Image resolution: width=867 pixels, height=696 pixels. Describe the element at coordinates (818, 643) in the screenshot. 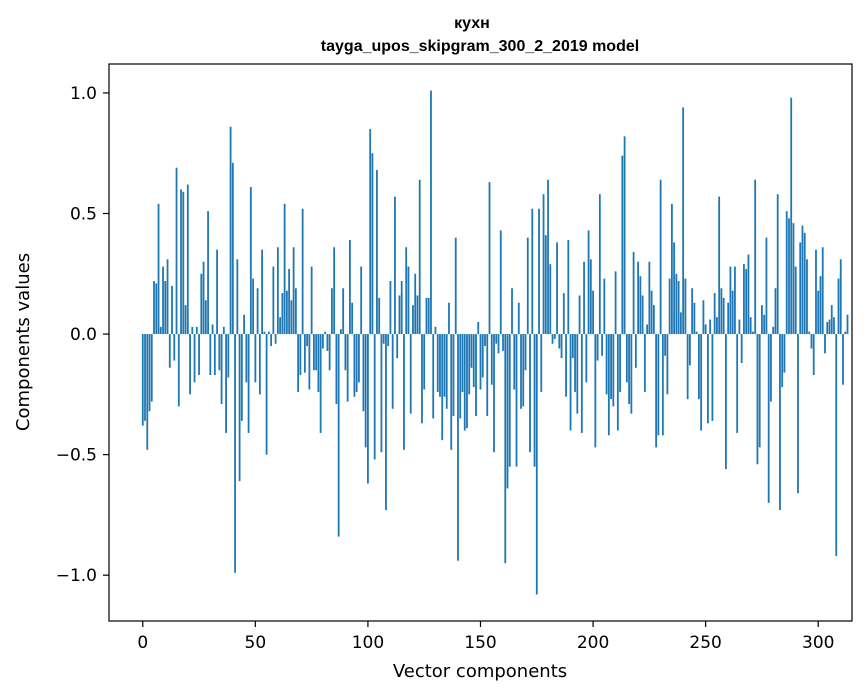

I see `x-tick-label: 300` at that location.